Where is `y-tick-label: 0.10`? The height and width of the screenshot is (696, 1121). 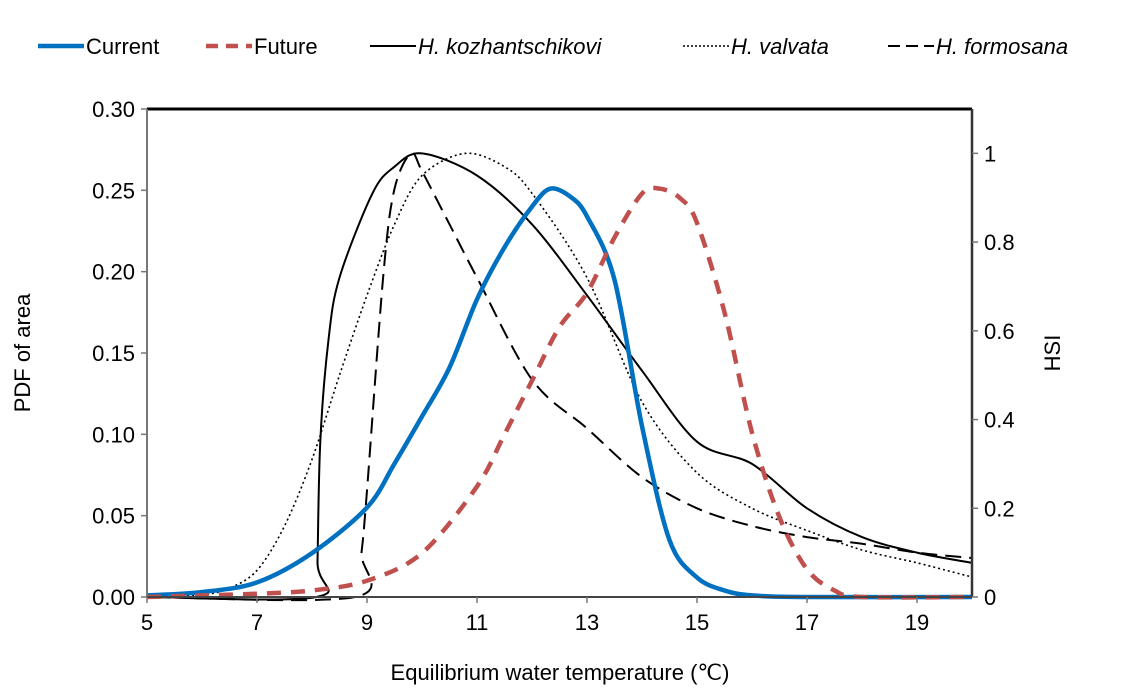
y-tick-label: 0.10 is located at coordinates (113, 434).